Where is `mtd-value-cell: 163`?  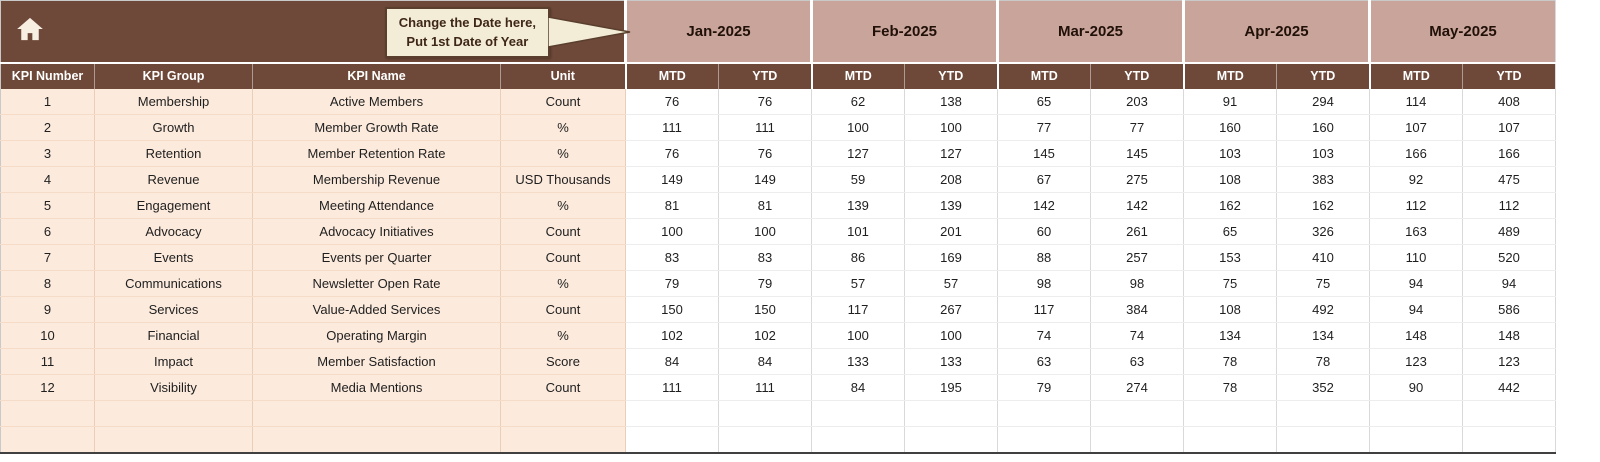
mtd-value-cell: 163 is located at coordinates (1416, 231).